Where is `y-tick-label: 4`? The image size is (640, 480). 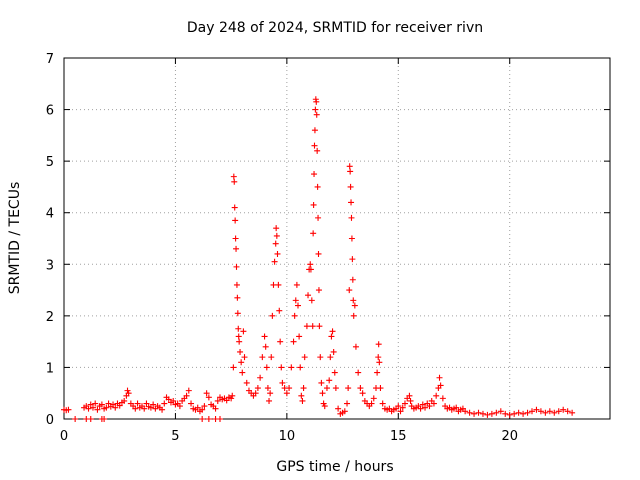 y-tick-label: 4 is located at coordinates (50, 214).